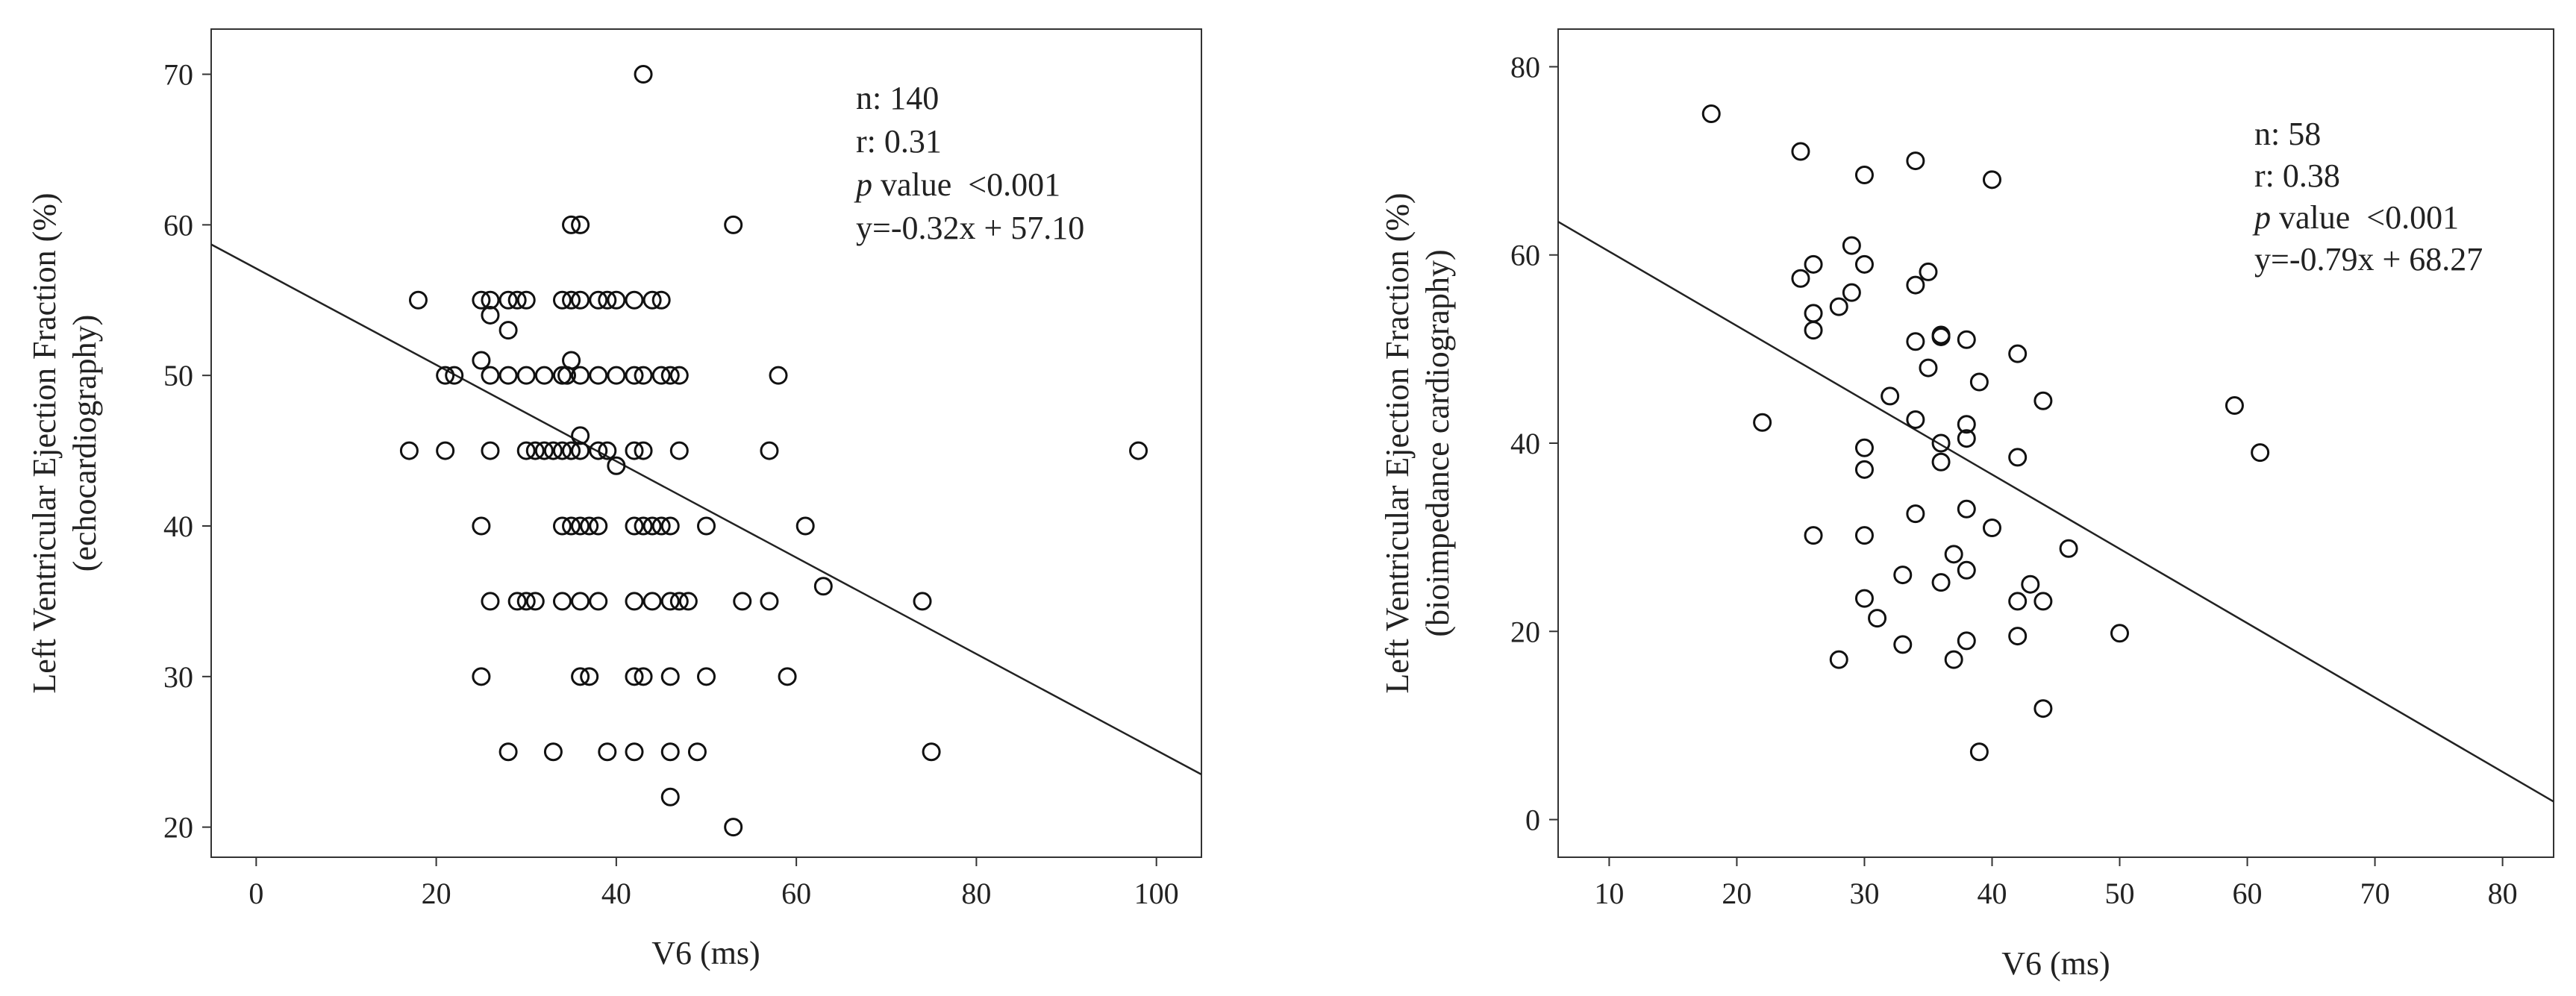 This screenshot has height=996, width=2576. I want to click on x-tick-label: 20, so click(436, 893).